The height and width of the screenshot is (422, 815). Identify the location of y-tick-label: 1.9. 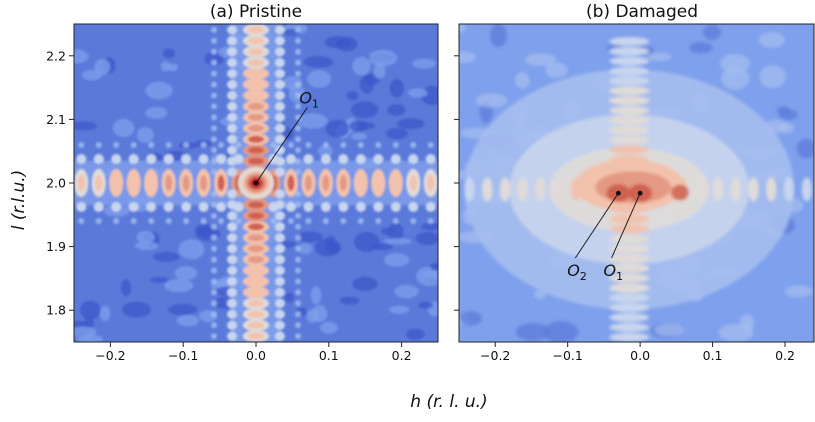
(56, 246).